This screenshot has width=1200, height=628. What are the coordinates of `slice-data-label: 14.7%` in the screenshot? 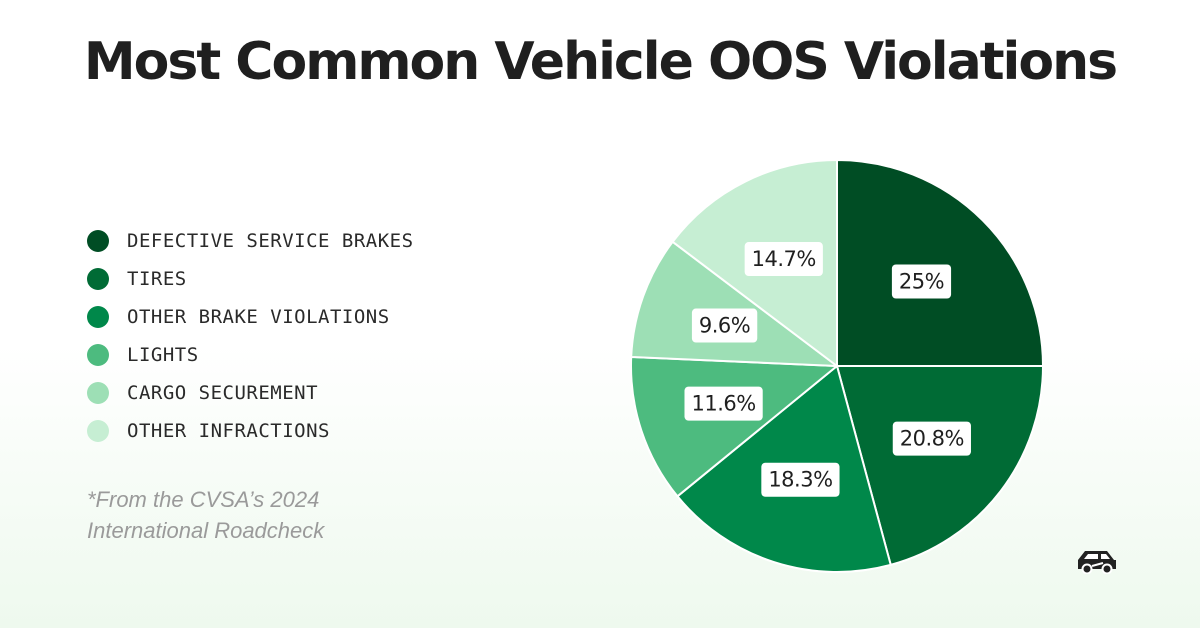 It's located at (784, 259).